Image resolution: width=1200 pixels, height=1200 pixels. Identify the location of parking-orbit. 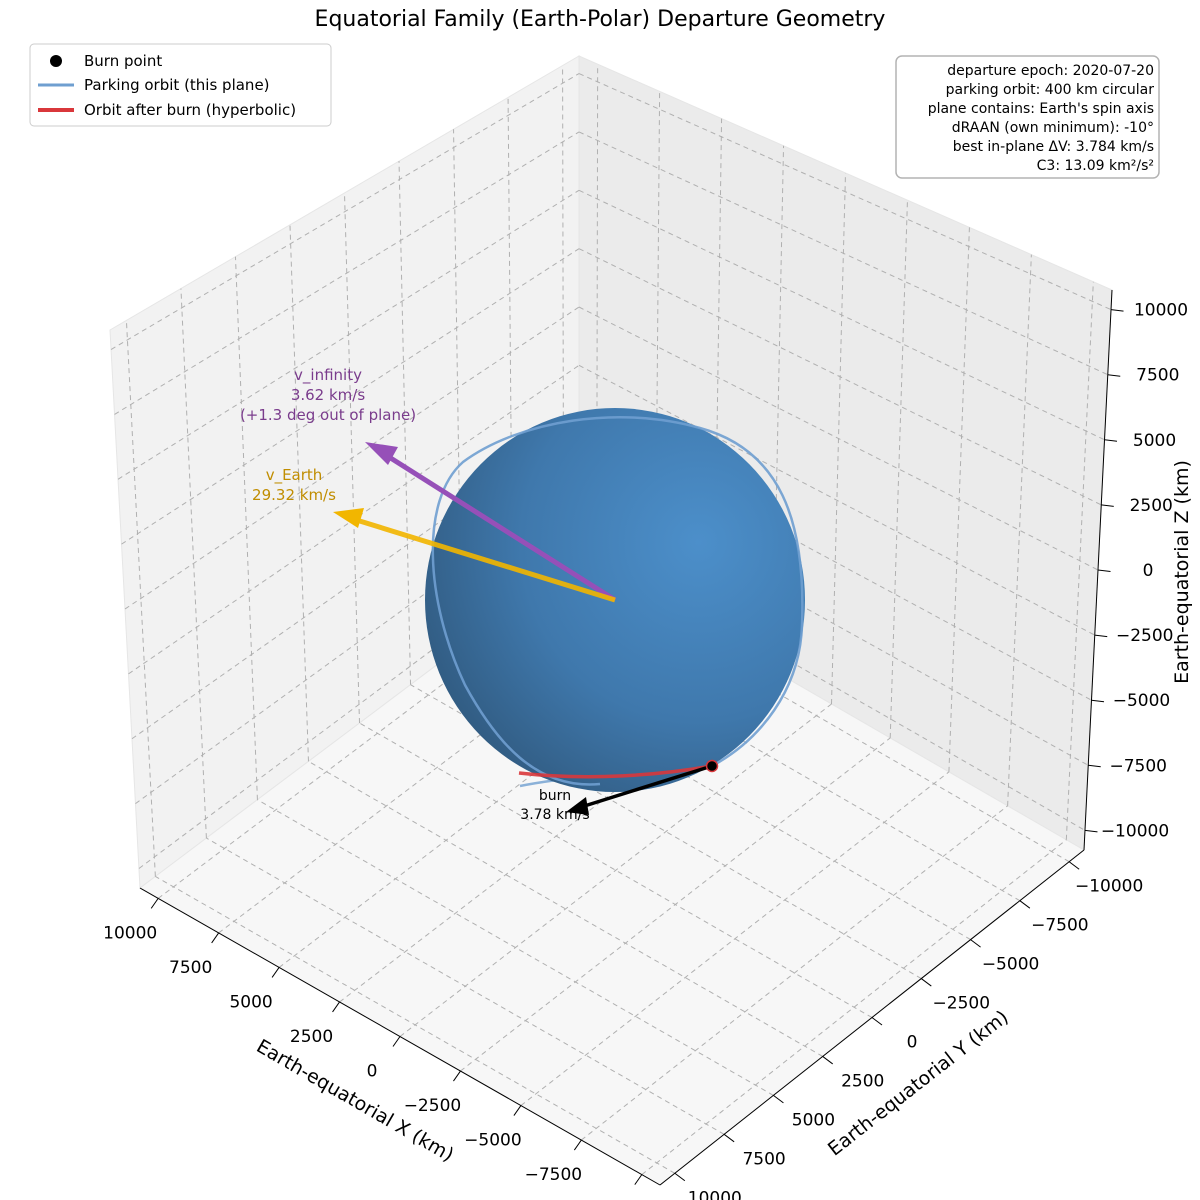
(617, 600).